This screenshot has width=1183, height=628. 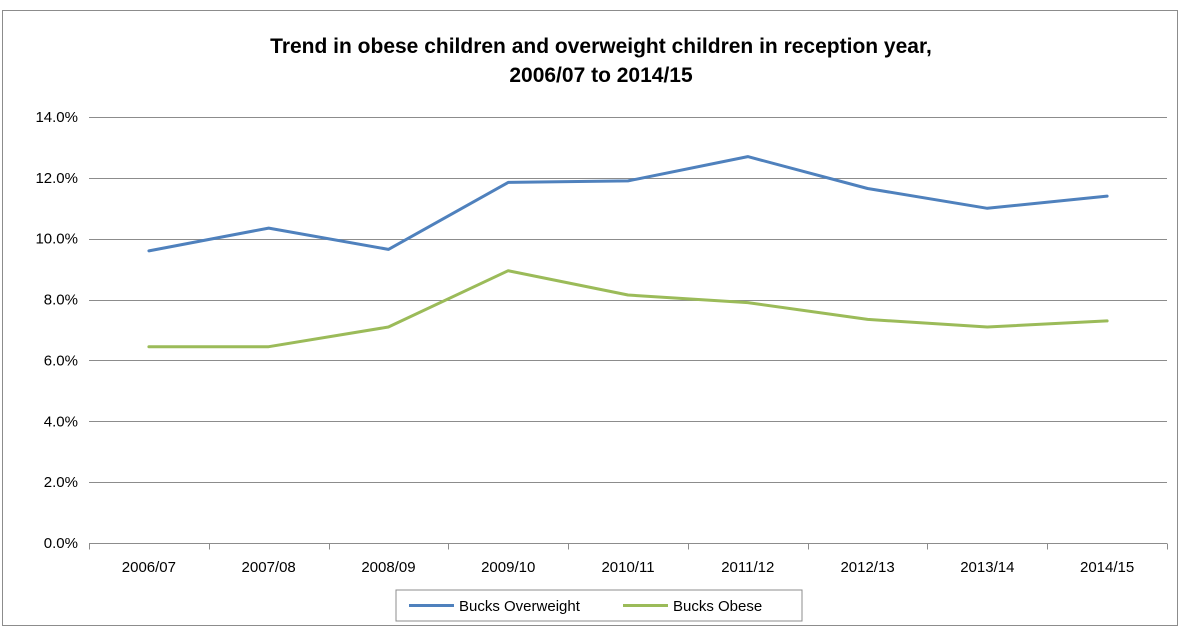 What do you see at coordinates (61, 543) in the screenshot?
I see `y-tick-label: 0.0%` at bounding box center [61, 543].